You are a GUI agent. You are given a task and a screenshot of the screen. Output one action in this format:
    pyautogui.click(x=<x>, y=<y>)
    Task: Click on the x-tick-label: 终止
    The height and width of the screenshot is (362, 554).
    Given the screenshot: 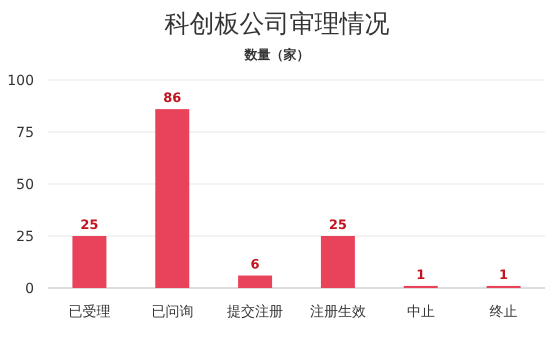 What is the action you would take?
    pyautogui.click(x=504, y=312)
    